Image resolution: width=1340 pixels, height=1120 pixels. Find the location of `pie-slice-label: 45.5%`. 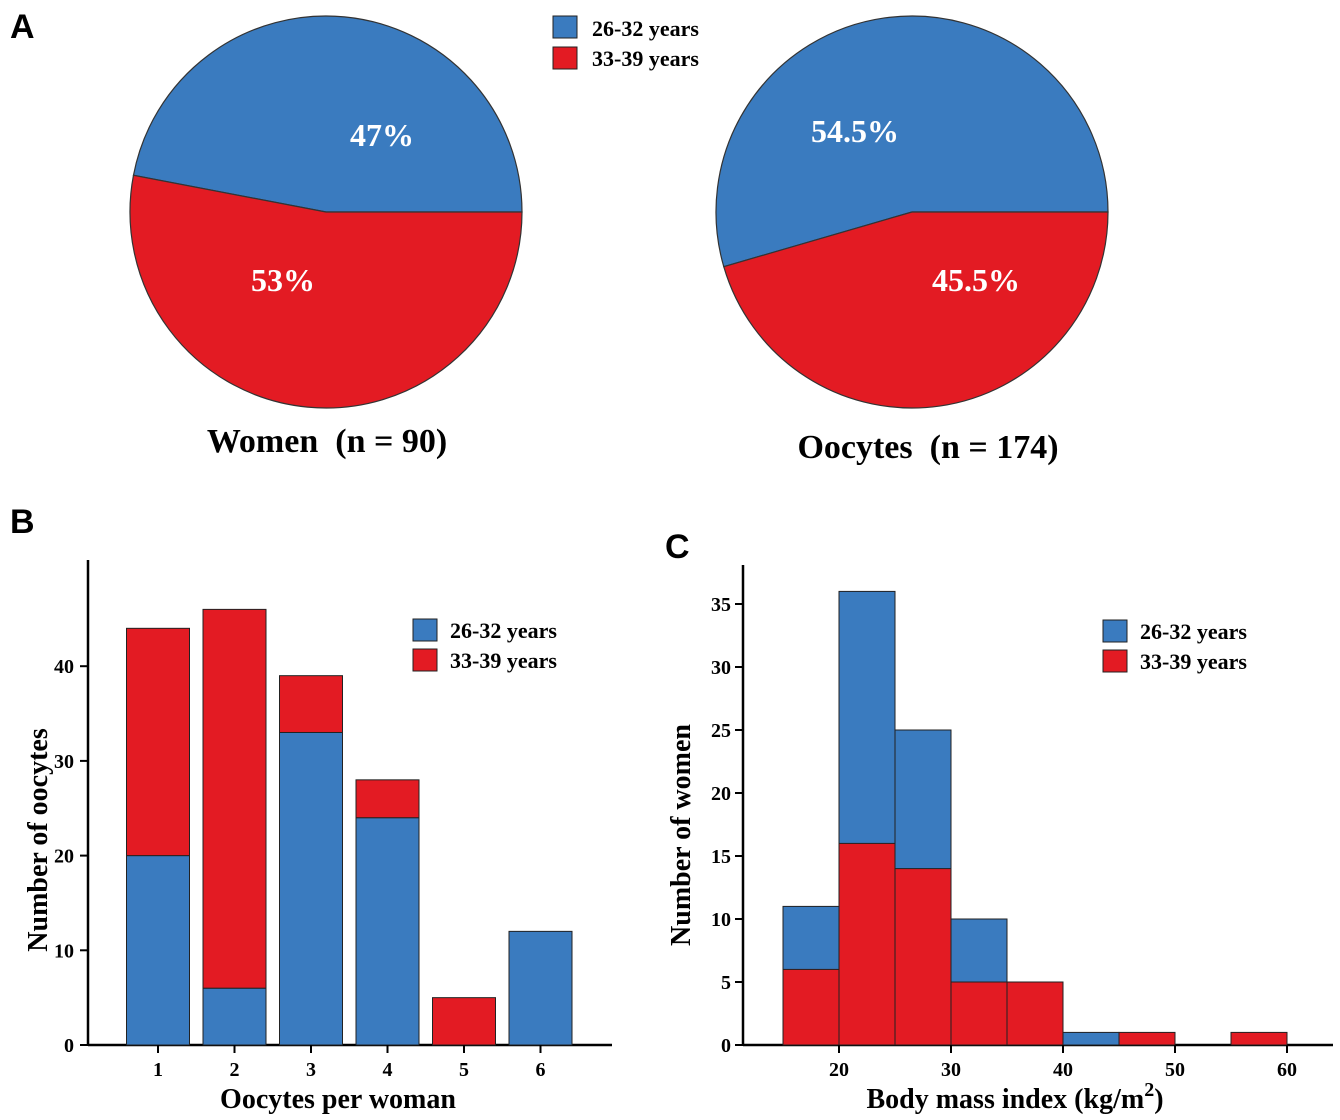

pie-slice-label: 45.5% is located at coordinates (976, 280).